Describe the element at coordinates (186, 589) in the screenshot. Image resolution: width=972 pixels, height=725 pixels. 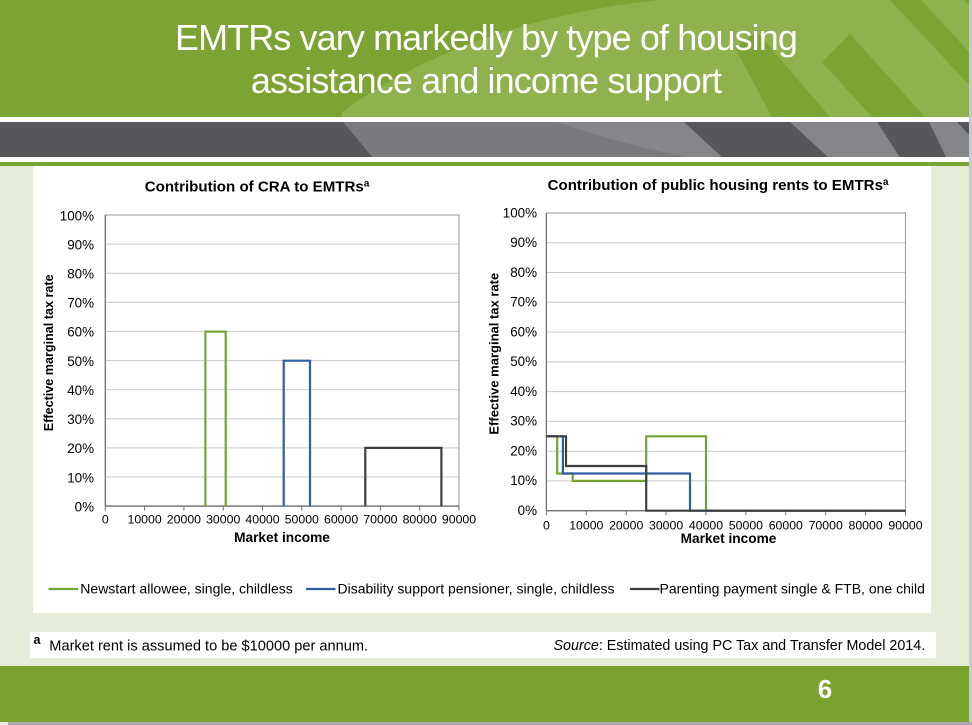
I see `svg-text:Newstart allowee, single, chil: Newstart allowee, single, childless` at that location.